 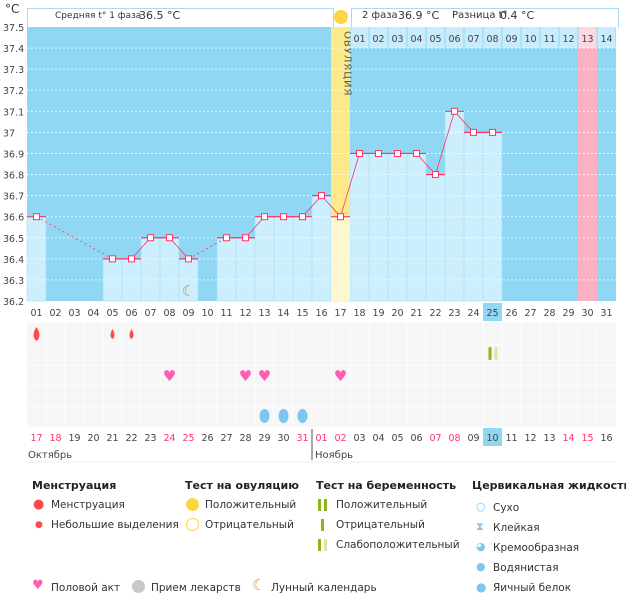 What do you see at coordinates (380, 15) in the screenshot?
I see `phase2-label: 2 фаза` at bounding box center [380, 15].